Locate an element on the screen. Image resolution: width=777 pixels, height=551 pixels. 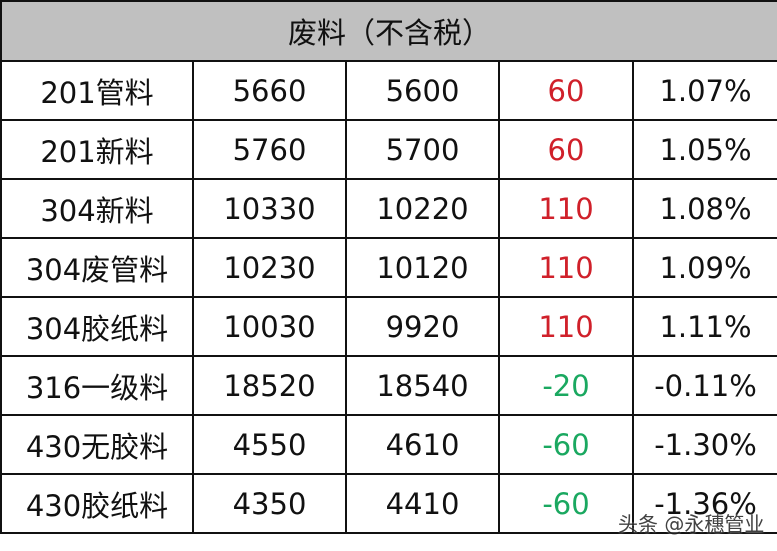
price-current: 4350 is located at coordinates (269, 503).